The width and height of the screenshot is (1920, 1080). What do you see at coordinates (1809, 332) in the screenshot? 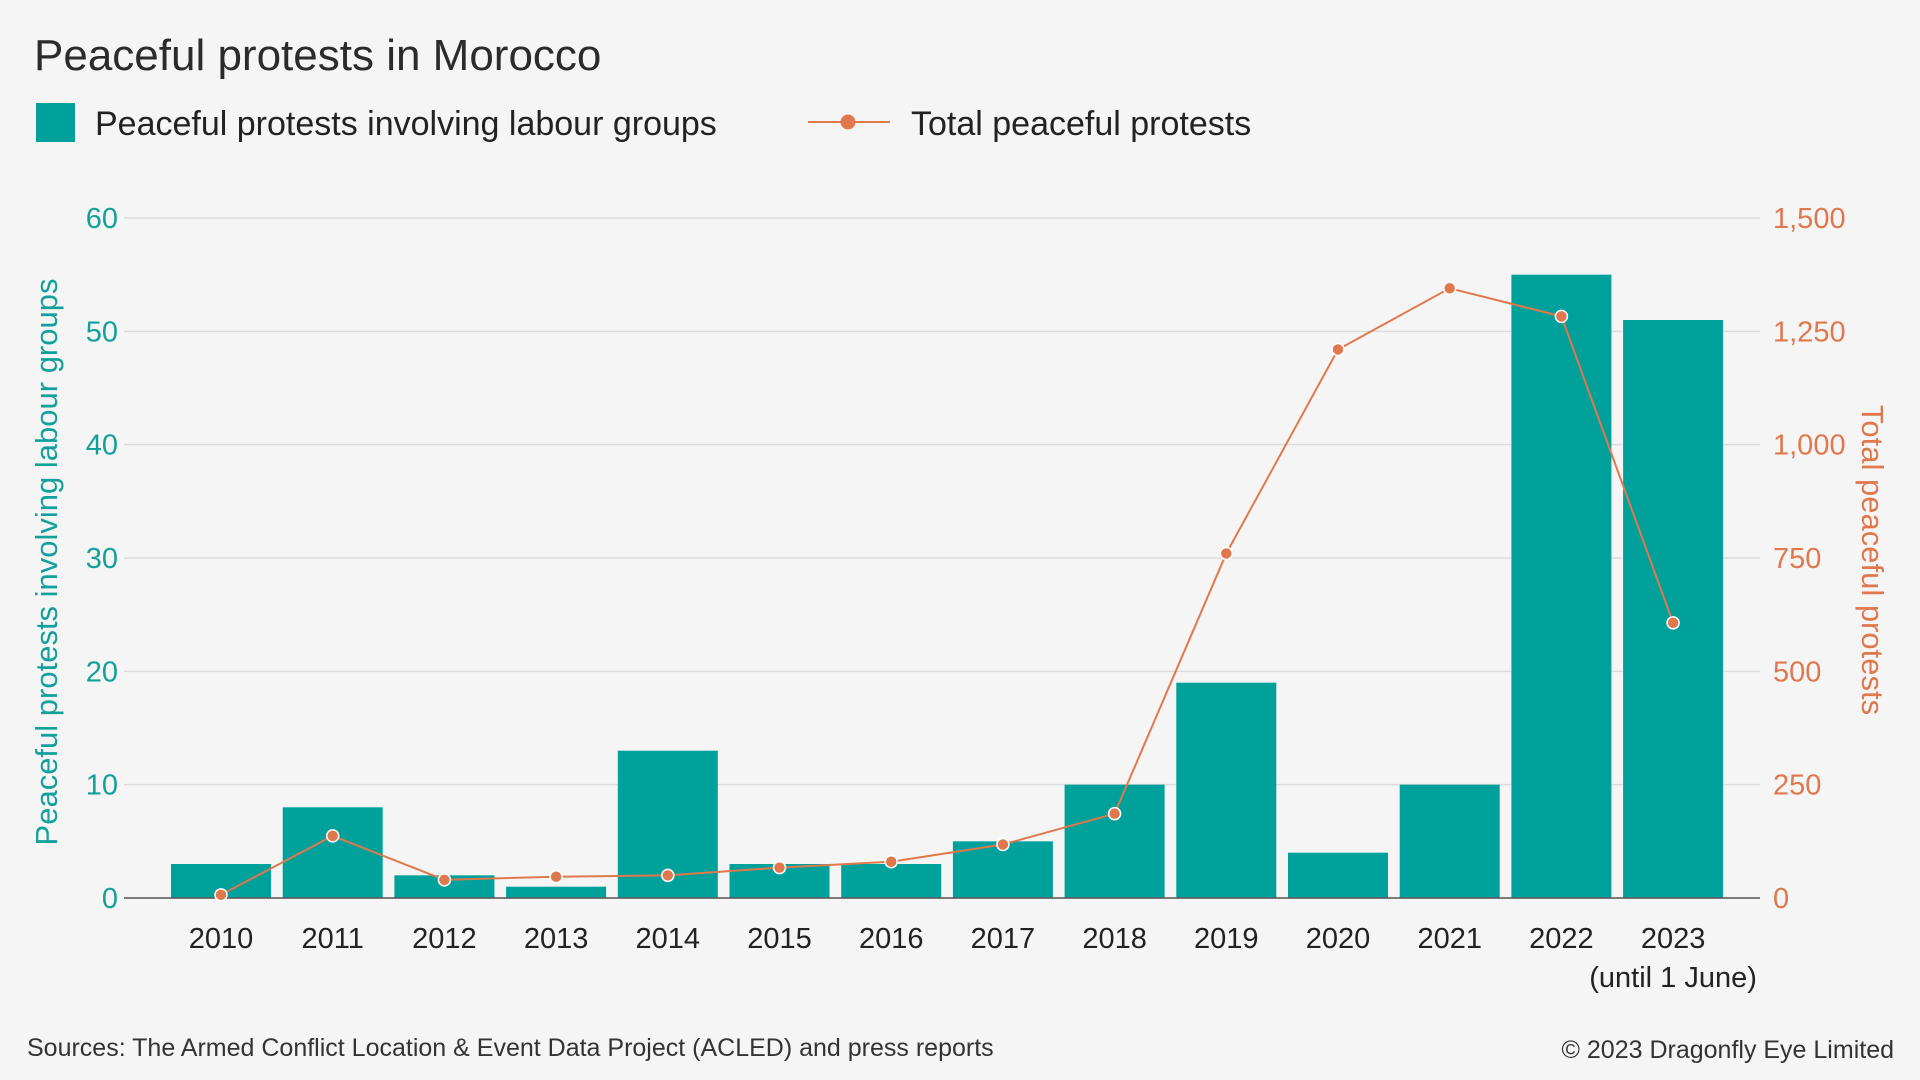
I see `right-tick-label: 1,250` at bounding box center [1809, 332].